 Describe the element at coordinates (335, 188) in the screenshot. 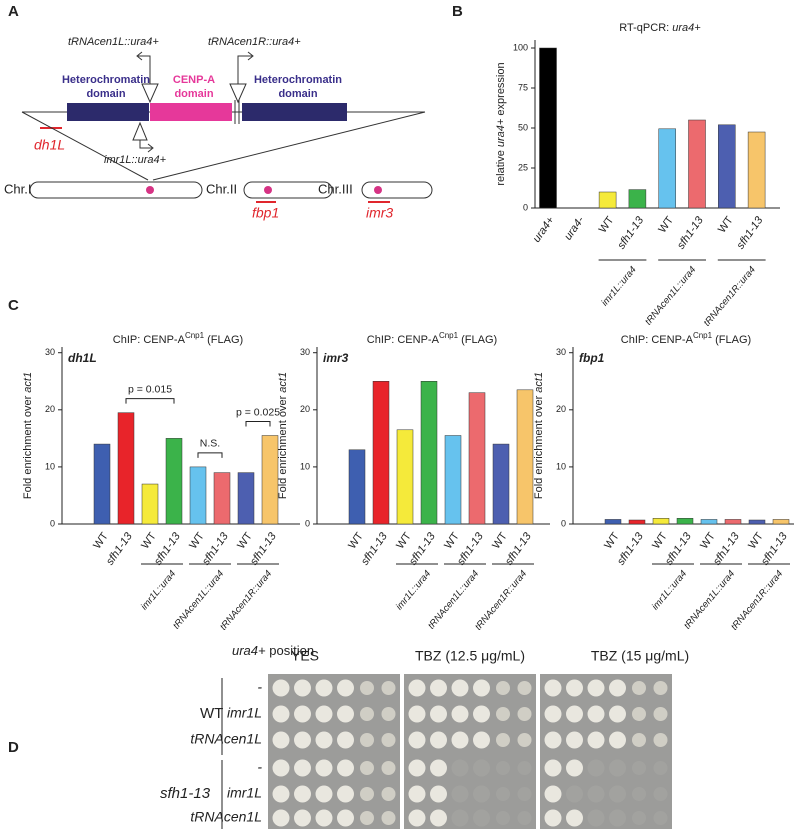

I see `label: Chr.III` at that location.